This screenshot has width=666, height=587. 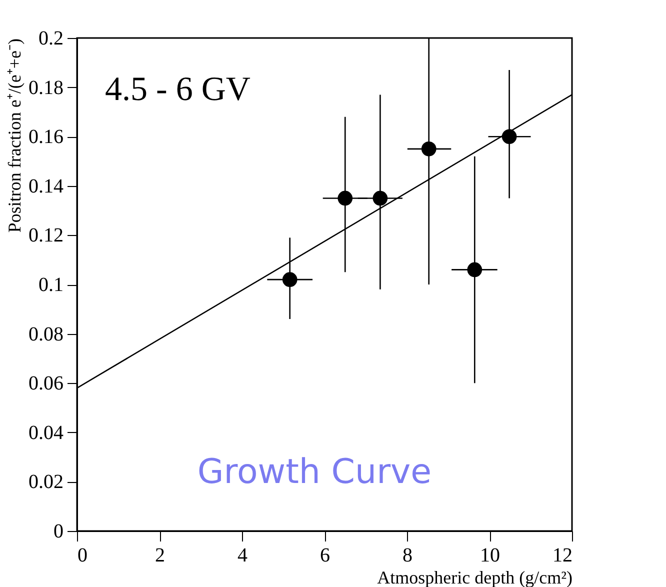 What do you see at coordinates (46, 334) in the screenshot?
I see `y-tick-label: 0.08` at bounding box center [46, 334].